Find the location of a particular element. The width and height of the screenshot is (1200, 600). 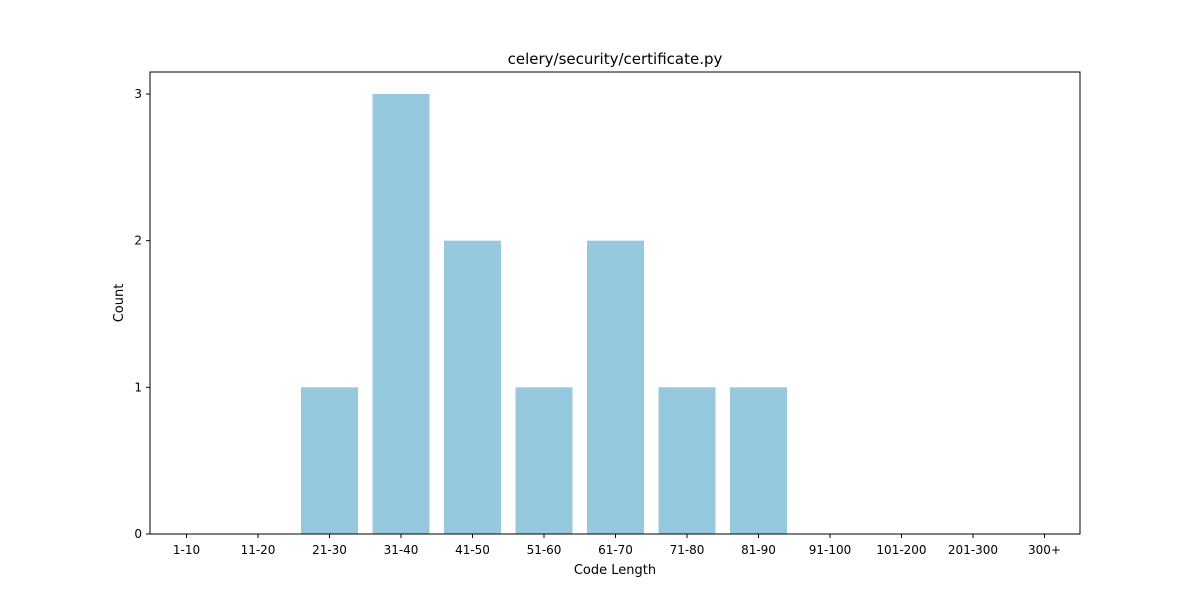

x-axis-label: Code Length is located at coordinates (615, 570).